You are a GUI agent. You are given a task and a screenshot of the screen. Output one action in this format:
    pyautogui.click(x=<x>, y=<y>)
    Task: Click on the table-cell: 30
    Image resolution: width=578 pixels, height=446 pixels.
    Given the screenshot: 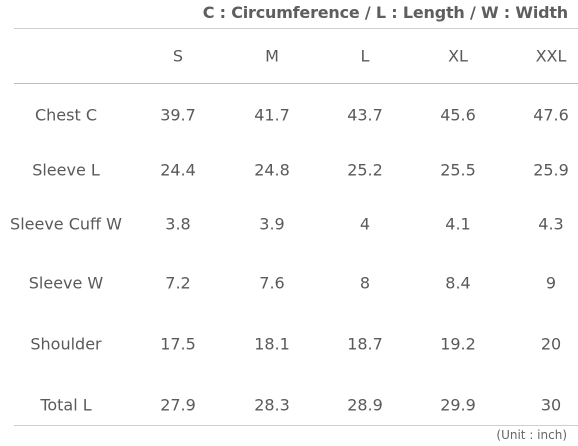 What is the action you would take?
    pyautogui.click(x=551, y=405)
    